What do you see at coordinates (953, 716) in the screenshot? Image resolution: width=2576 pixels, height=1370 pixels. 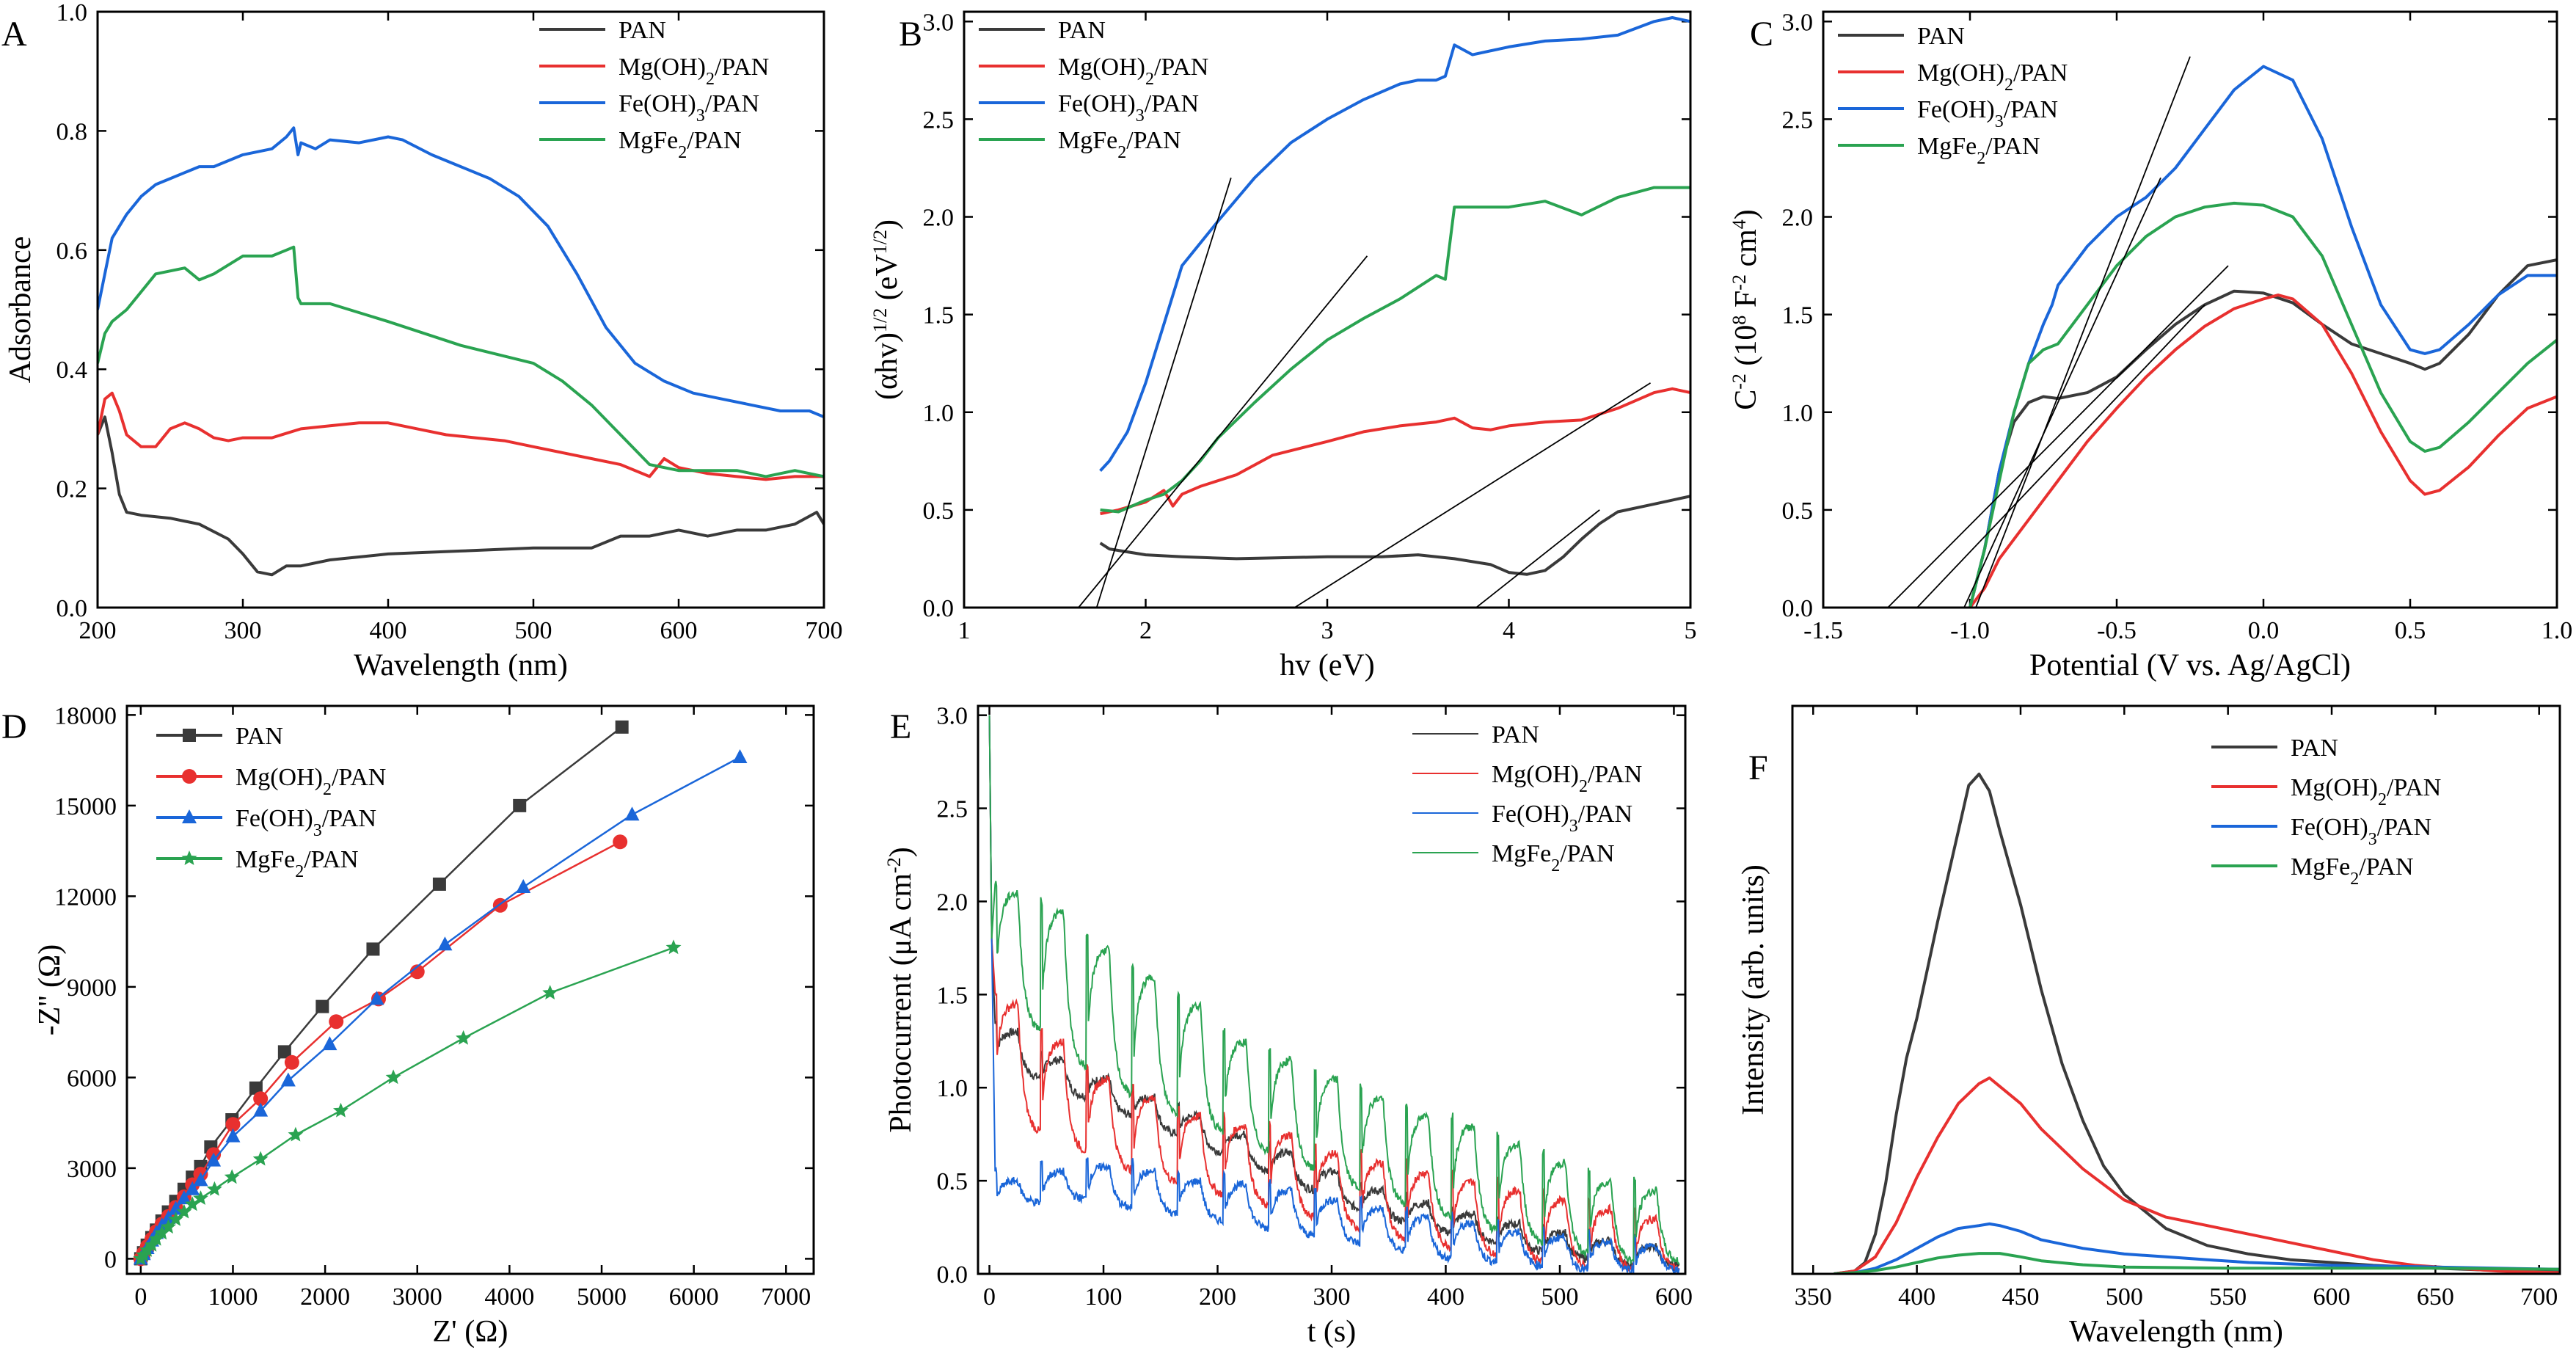 I see `y-tick-label: 3.0` at bounding box center [953, 716].